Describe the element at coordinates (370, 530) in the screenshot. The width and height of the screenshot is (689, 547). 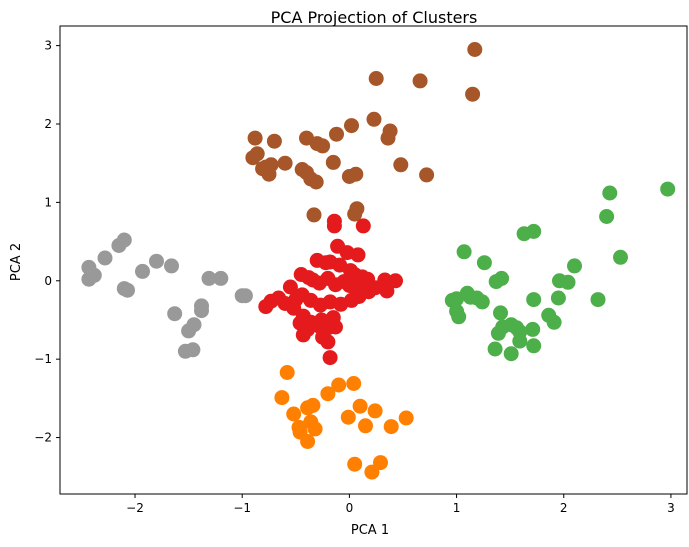
I see `x-axis-label: PCA 1` at that location.